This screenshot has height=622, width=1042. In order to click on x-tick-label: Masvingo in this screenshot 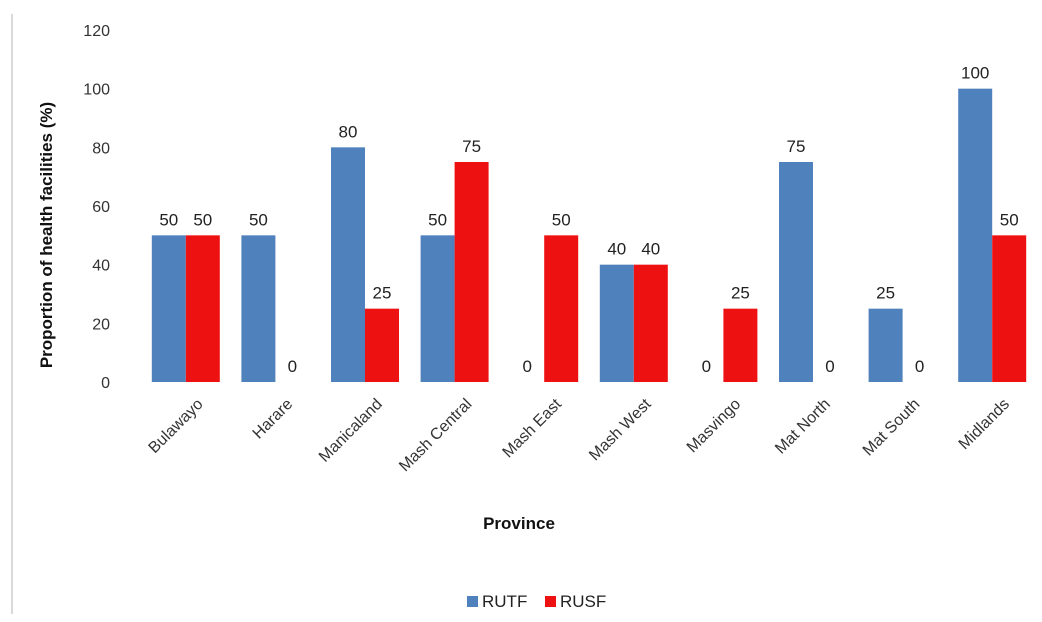, I will do `click(714, 426)`.